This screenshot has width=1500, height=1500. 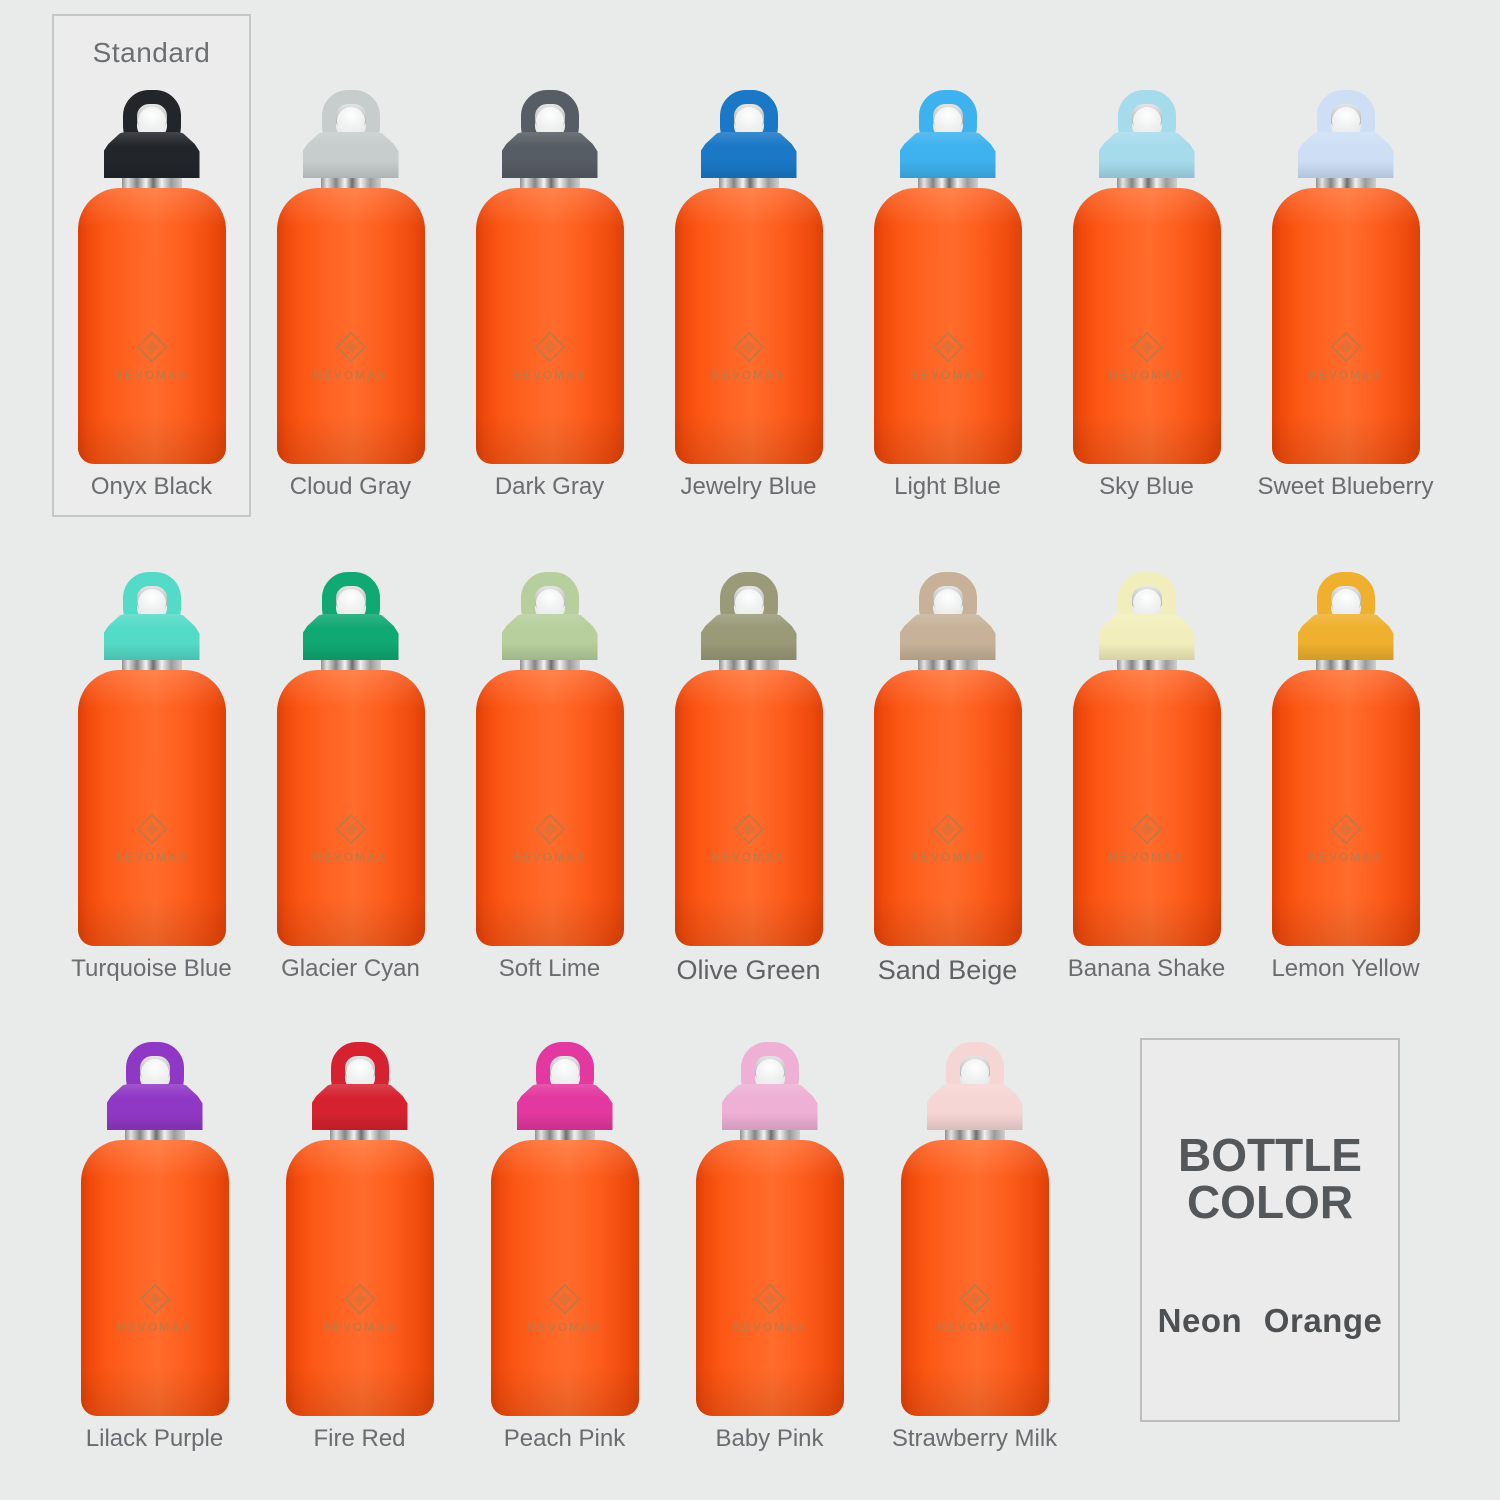 I want to click on bottle-cell-lemon-yellow: REVOMAX Lemon Yellow, so click(x=1345, y=779).